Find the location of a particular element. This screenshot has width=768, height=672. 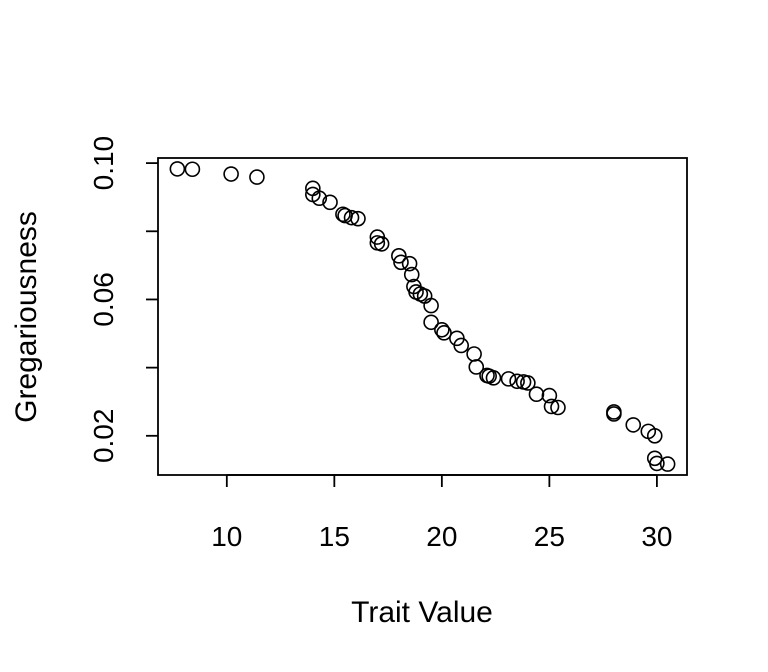

y-tick-label-0: 0.02 is located at coordinates (103, 436).